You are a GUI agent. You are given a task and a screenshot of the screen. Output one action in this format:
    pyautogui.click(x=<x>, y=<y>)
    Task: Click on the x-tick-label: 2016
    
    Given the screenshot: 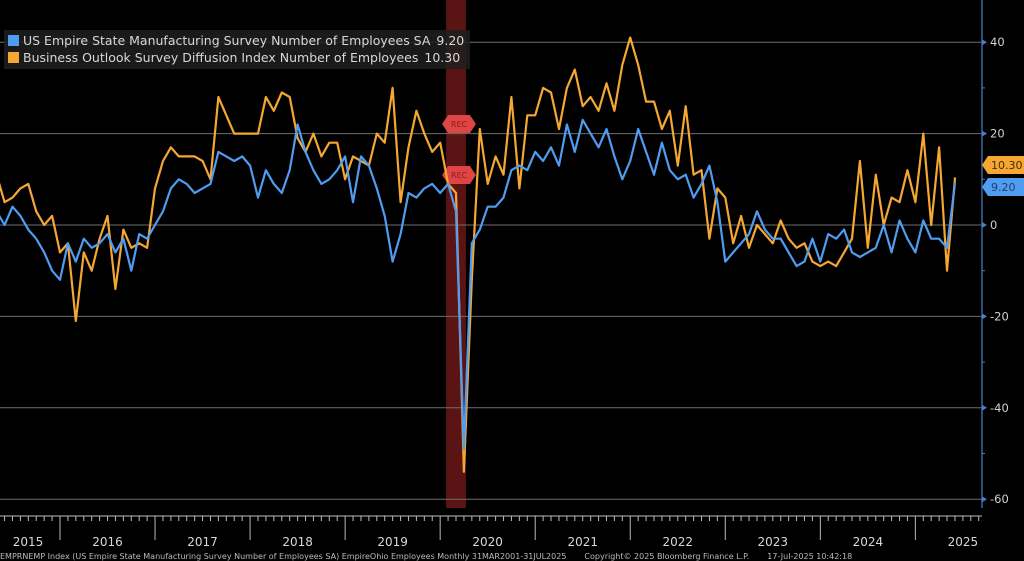 What is the action you would take?
    pyautogui.click(x=107, y=542)
    